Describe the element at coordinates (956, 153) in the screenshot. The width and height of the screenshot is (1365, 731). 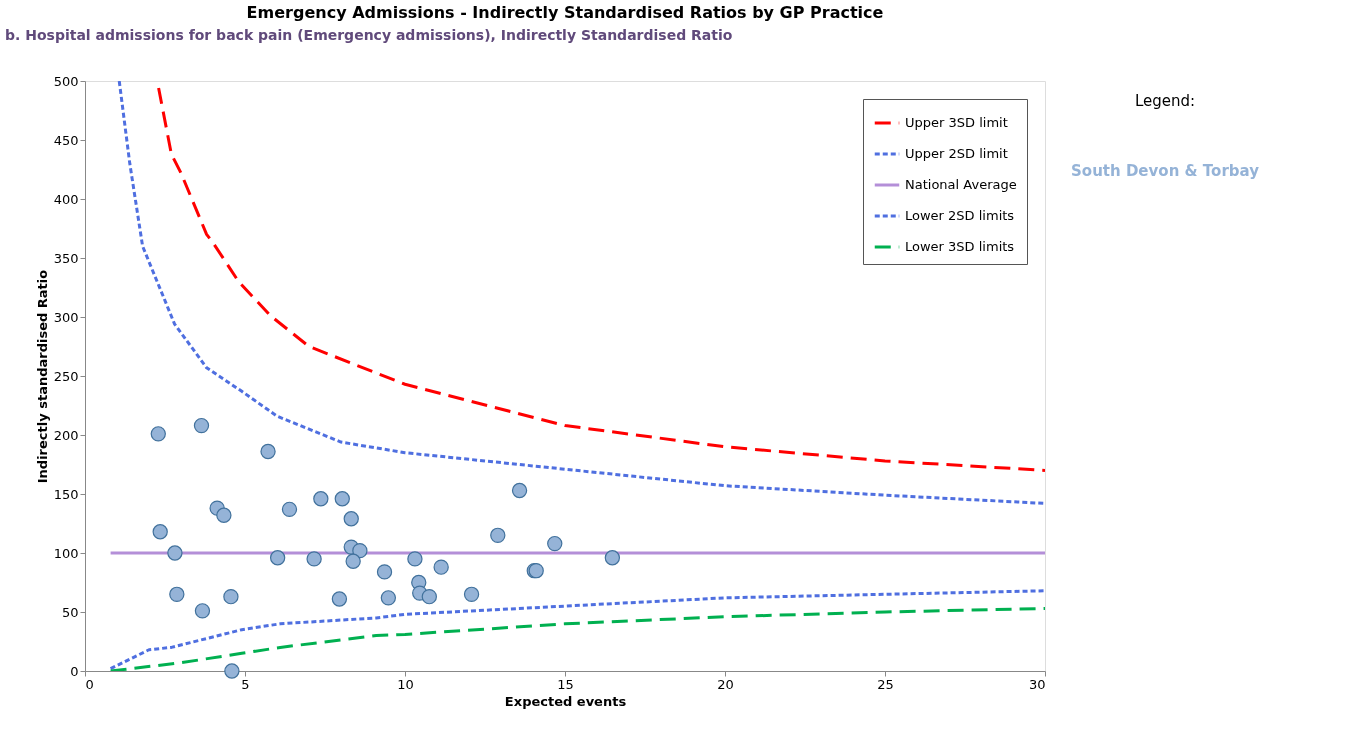
I see `legend-label: Upper 2SD limit` at that location.